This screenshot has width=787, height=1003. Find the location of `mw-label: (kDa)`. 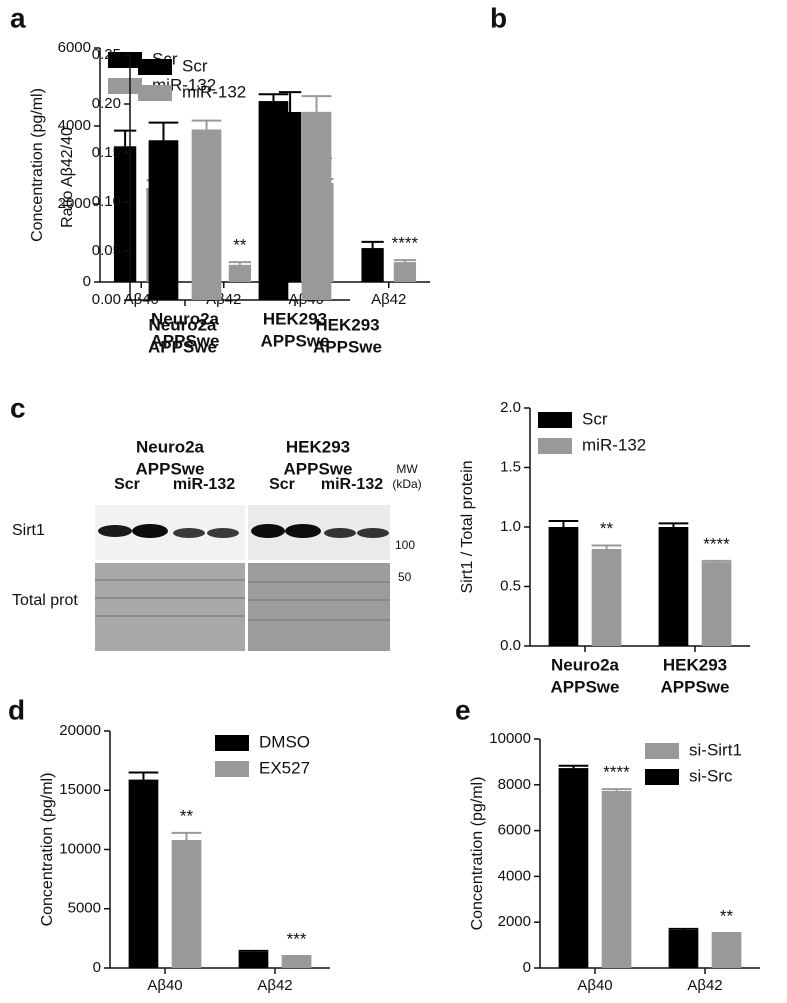

mw-label: (kDa) is located at coordinates (406, 484).